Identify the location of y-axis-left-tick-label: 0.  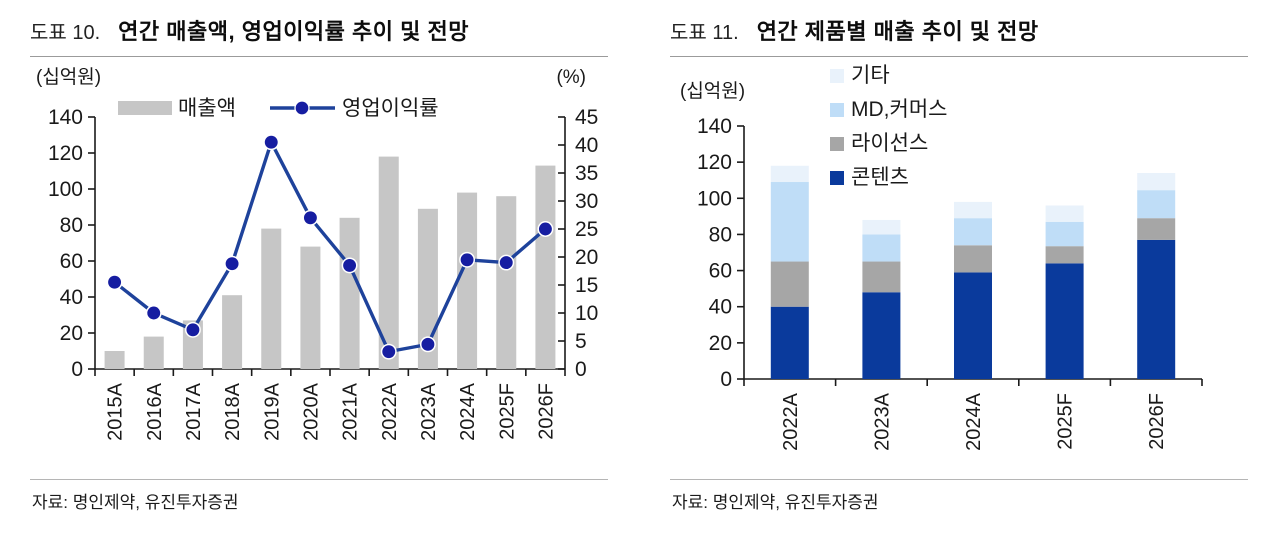
(77, 369).